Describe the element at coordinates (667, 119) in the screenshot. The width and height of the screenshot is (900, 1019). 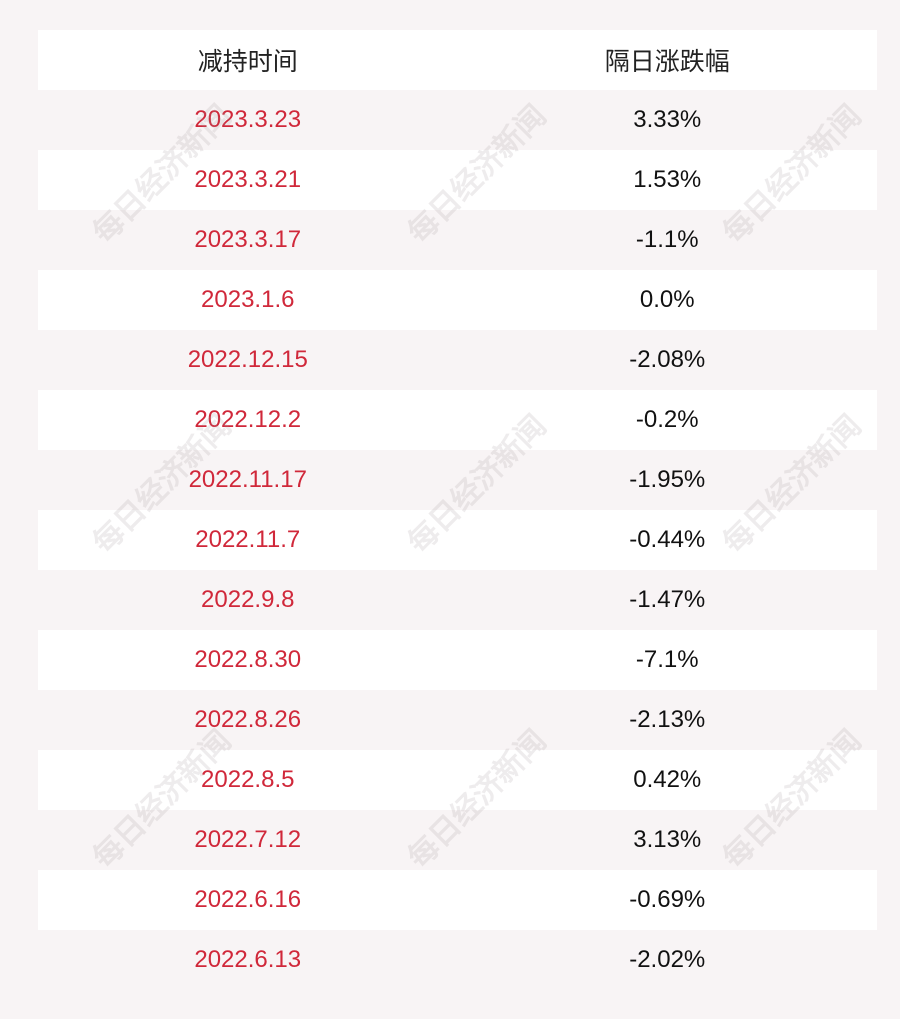
I see `row-change: 3.33%` at that location.